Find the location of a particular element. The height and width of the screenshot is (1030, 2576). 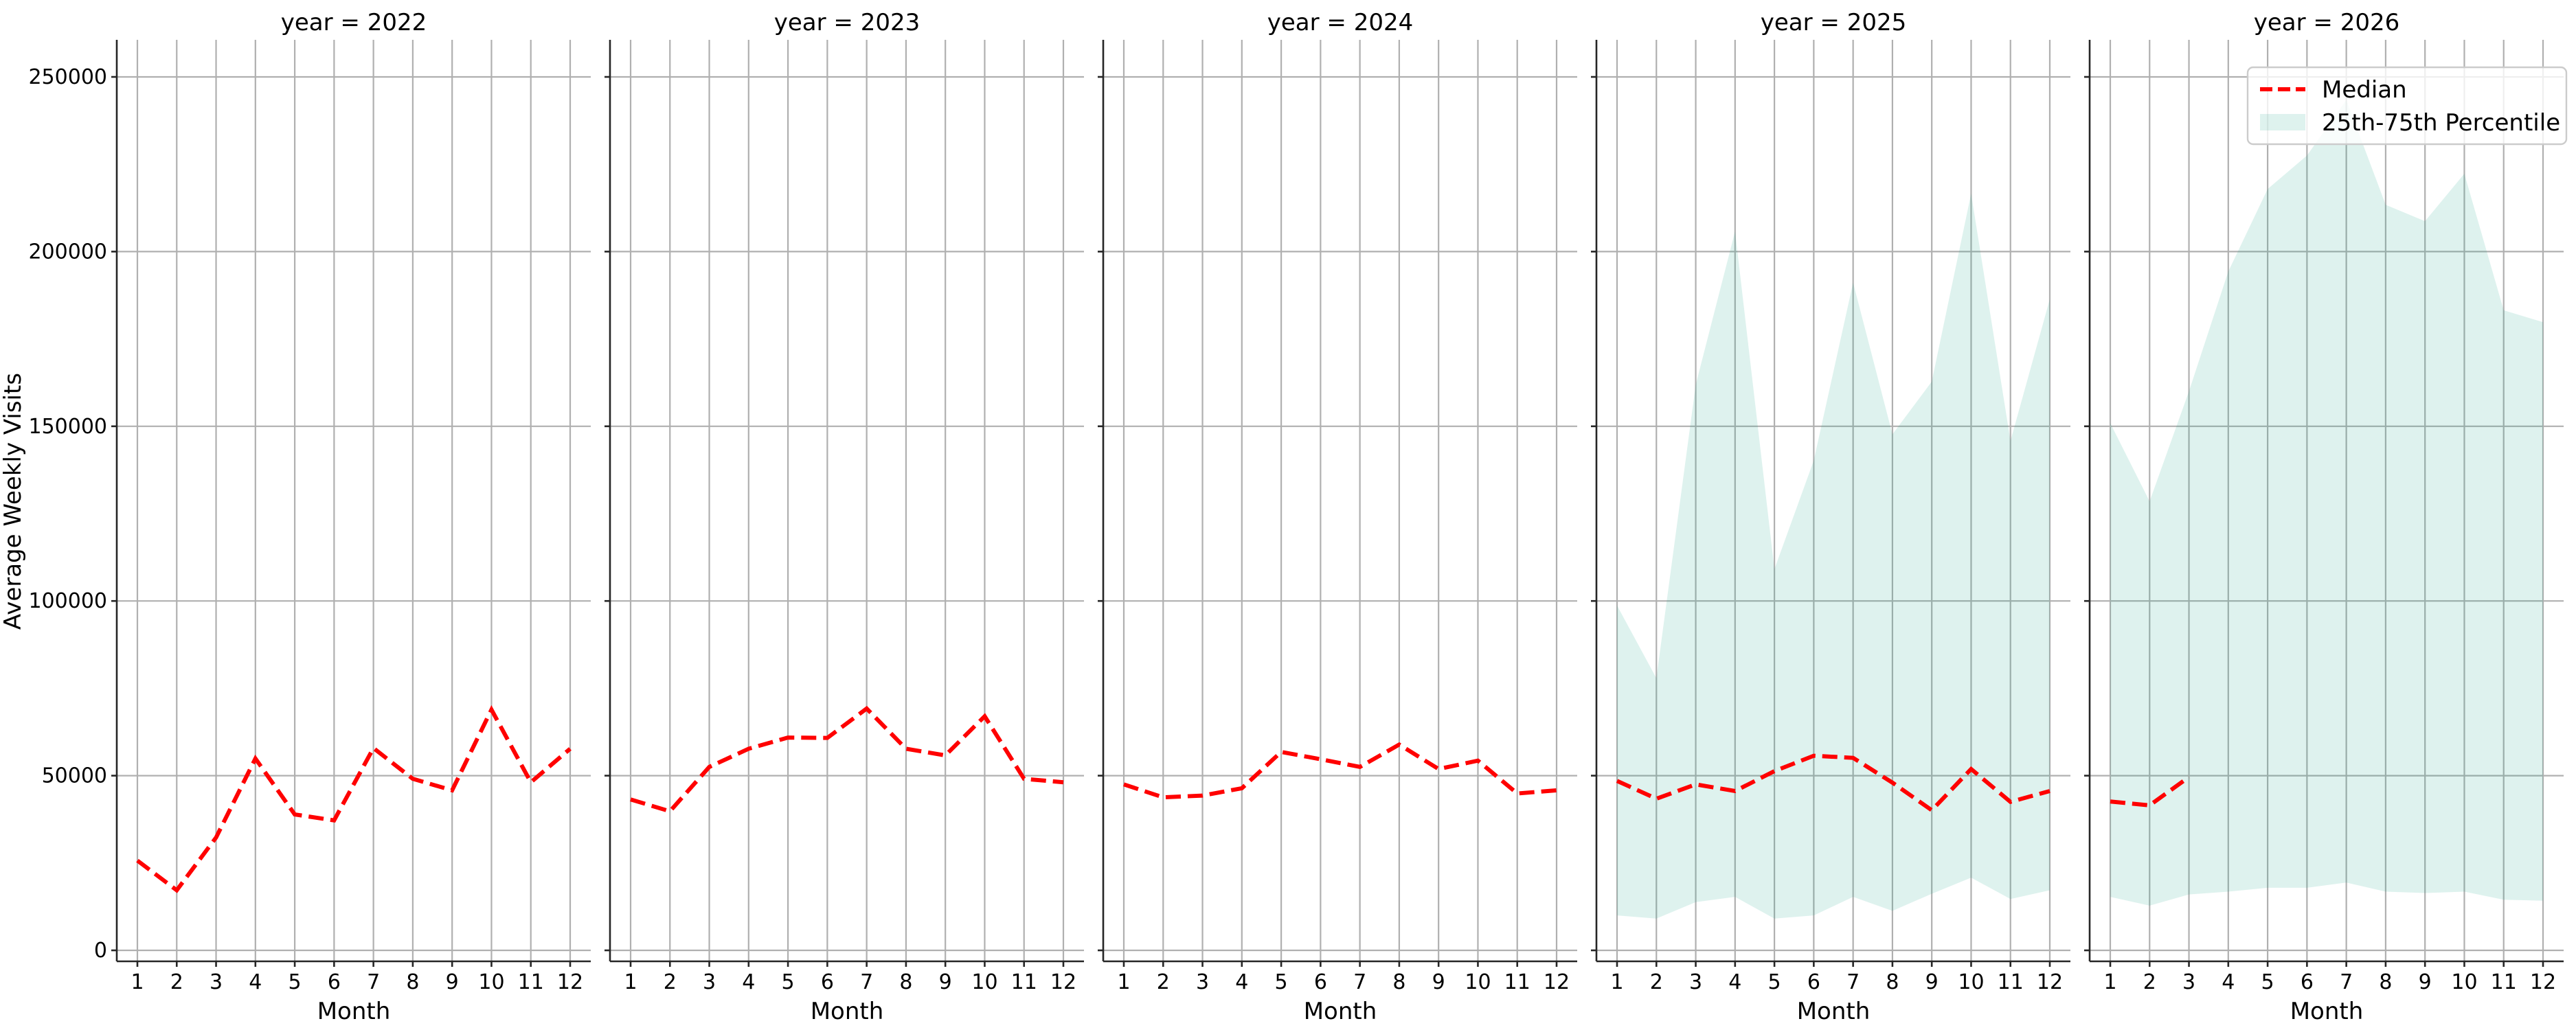

y-tick-label: 100000 is located at coordinates (67, 601).